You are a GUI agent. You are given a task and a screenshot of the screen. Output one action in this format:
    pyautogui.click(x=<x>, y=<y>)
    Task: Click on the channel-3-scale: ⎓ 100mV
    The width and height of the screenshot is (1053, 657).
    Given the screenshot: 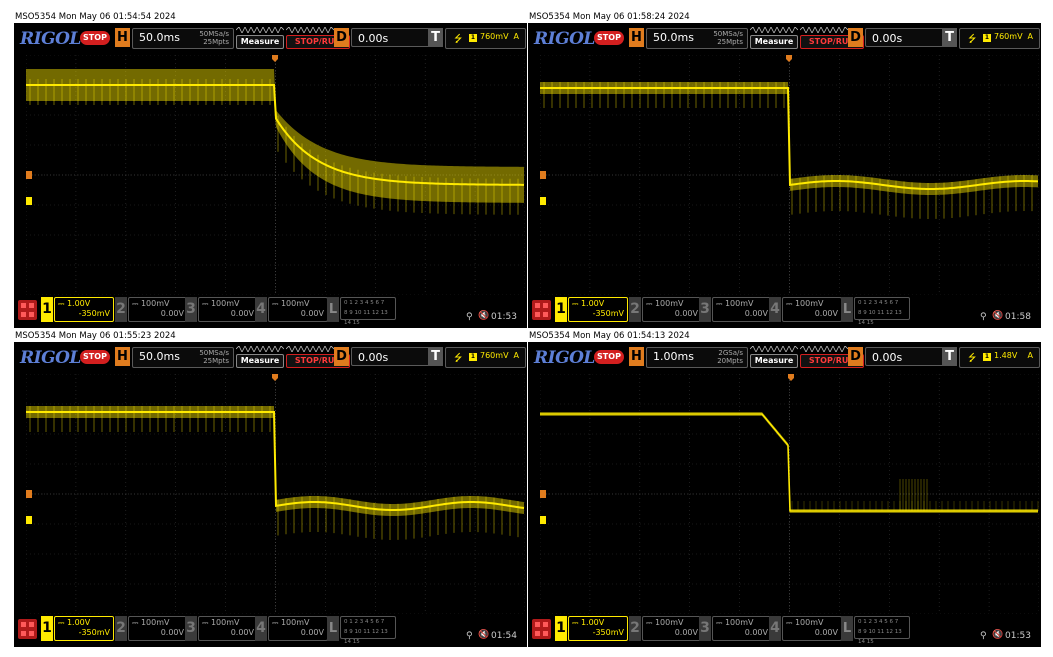 What is the action you would take?
    pyautogui.click(x=221, y=303)
    